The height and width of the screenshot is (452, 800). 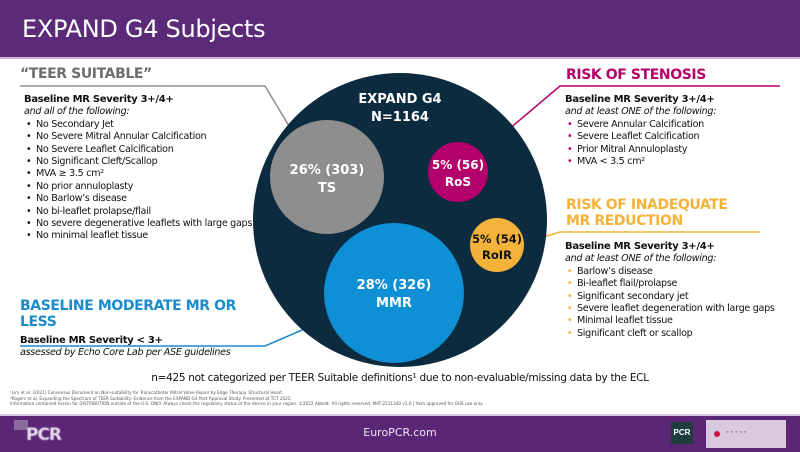 I want to click on list-item: Severe Leaflet Calcification, so click(x=680, y=137).